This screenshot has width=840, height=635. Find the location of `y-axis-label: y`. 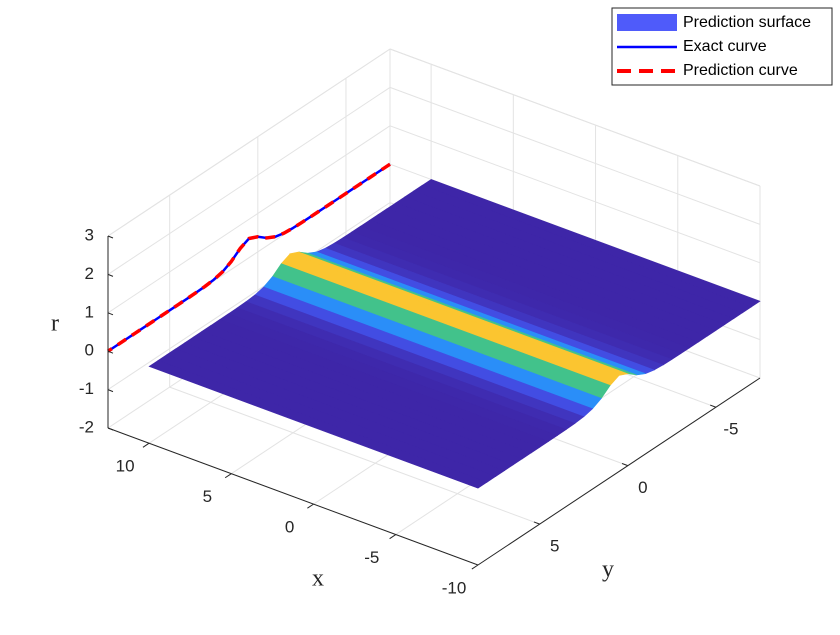

y-axis-label: y is located at coordinates (608, 570).